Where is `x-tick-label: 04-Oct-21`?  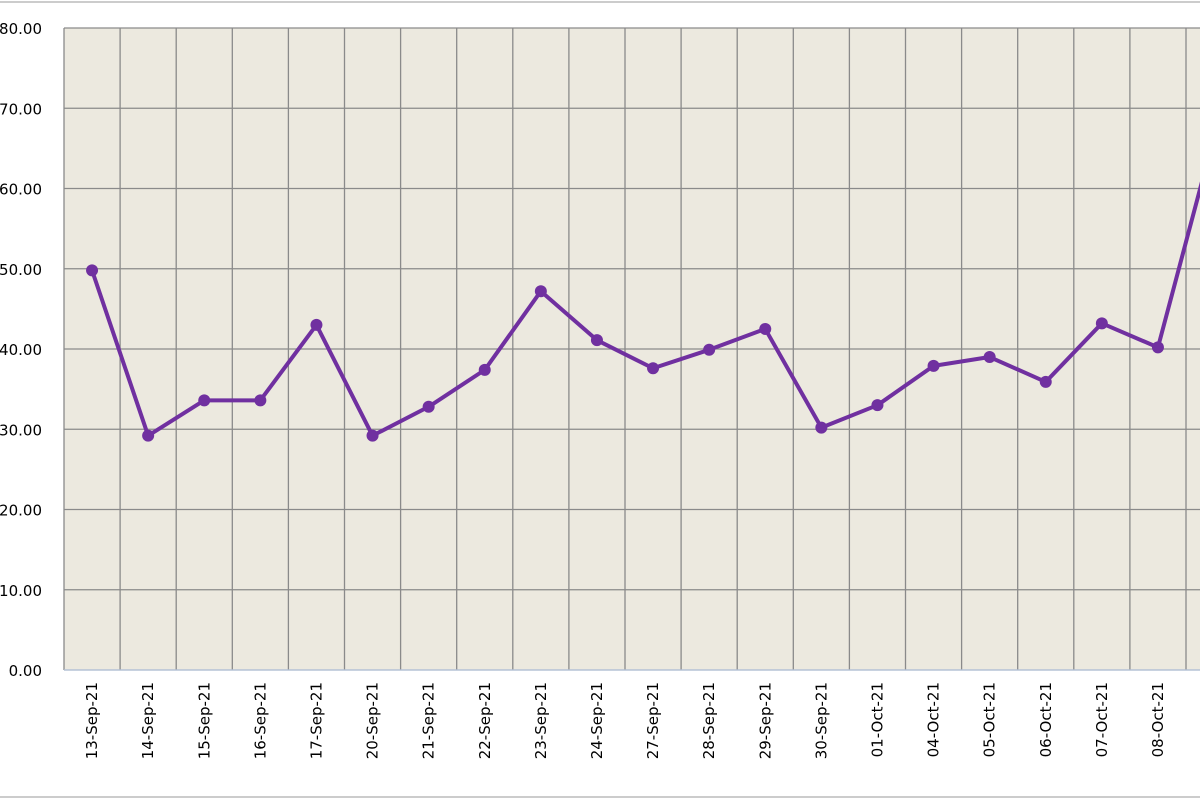 x-tick-label: 04-Oct-21 is located at coordinates (934, 719).